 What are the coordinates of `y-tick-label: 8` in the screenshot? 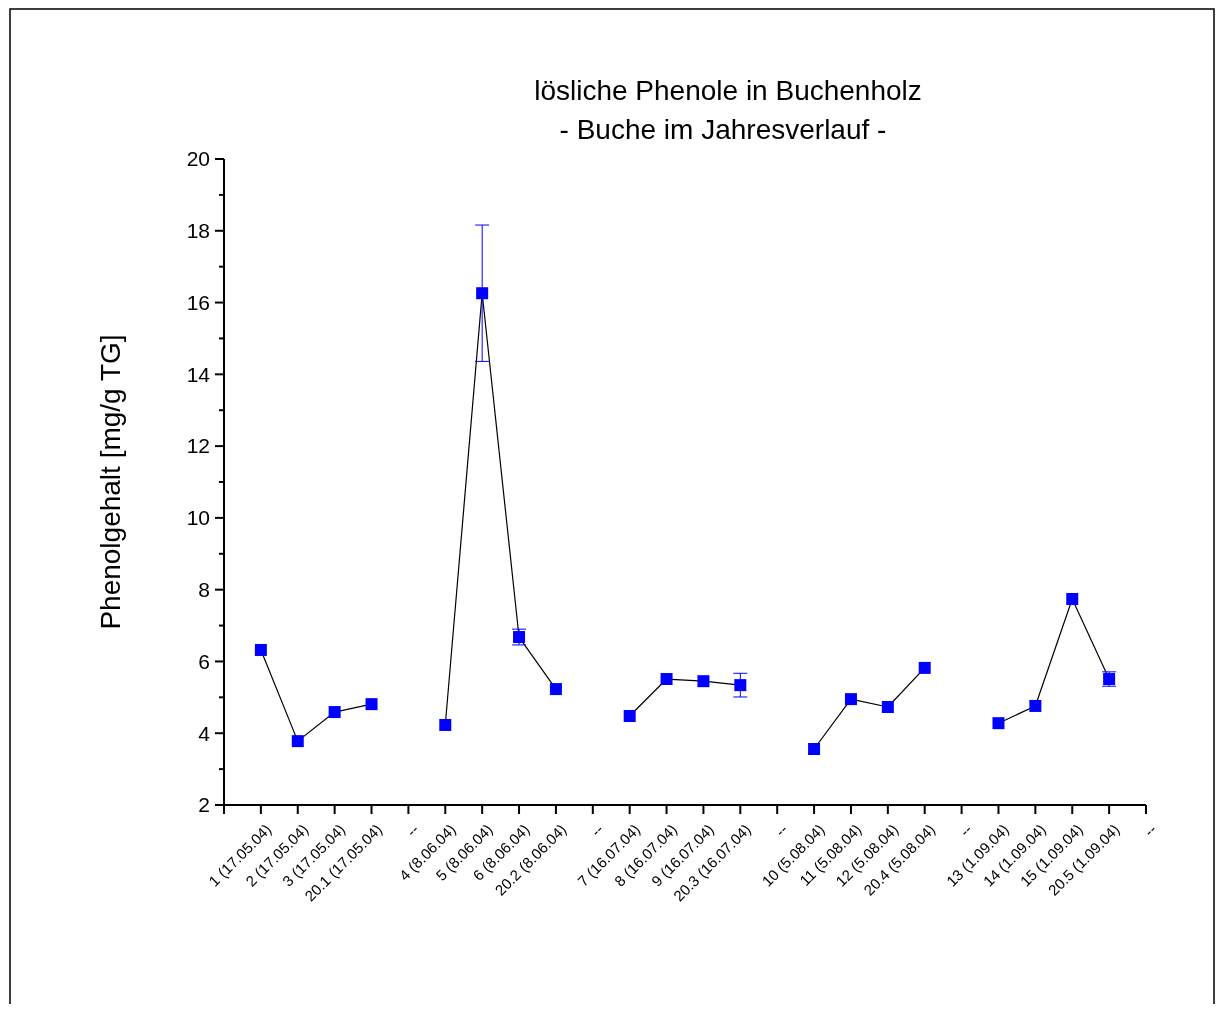 It's located at (204, 590).